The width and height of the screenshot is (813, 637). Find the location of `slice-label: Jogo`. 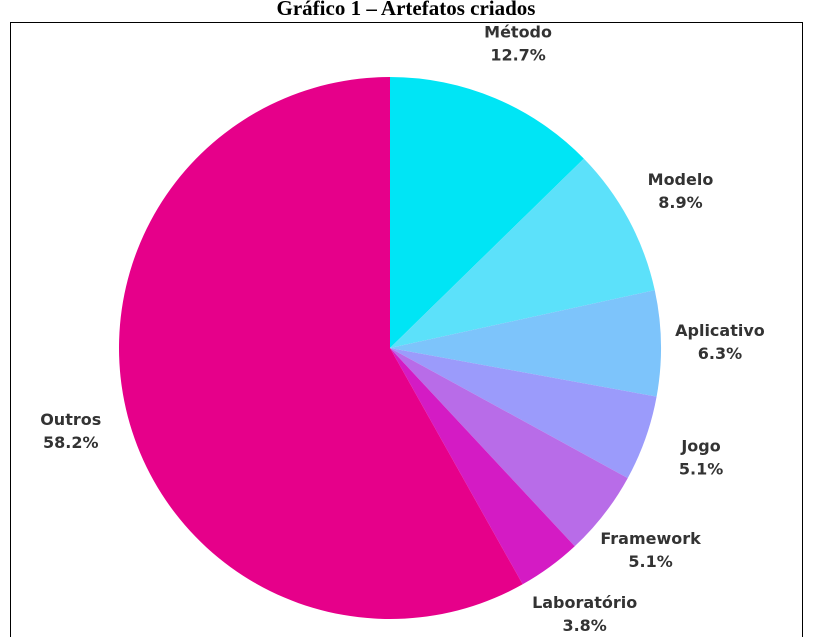

slice-label: Jogo is located at coordinates (700, 446).